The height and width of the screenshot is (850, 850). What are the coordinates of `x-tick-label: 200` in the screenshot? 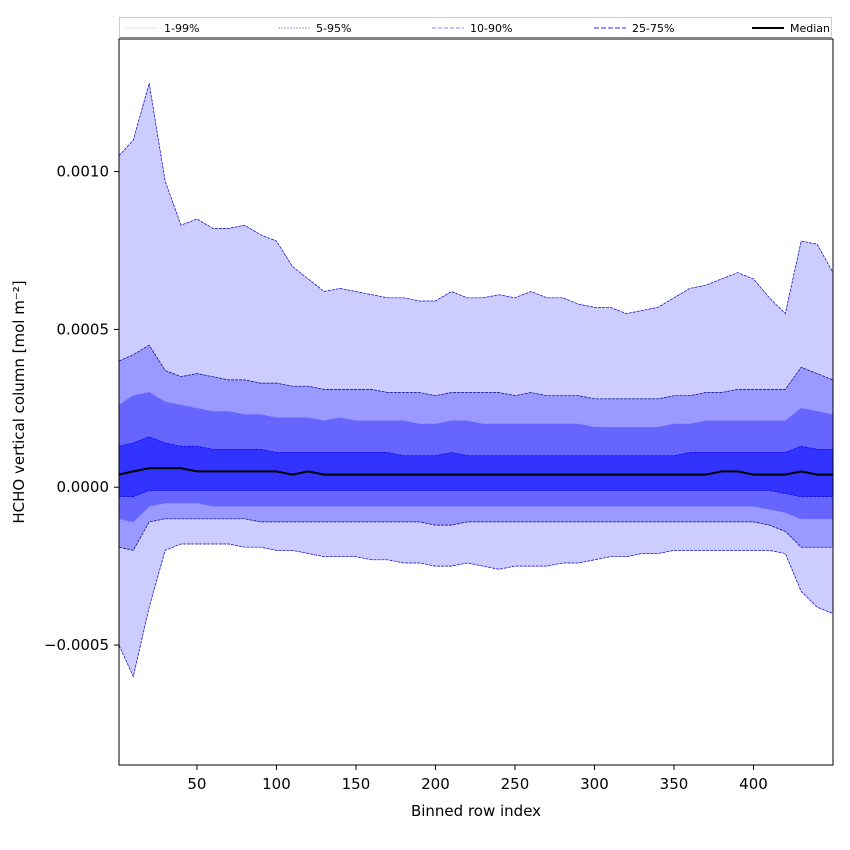 It's located at (435, 784).